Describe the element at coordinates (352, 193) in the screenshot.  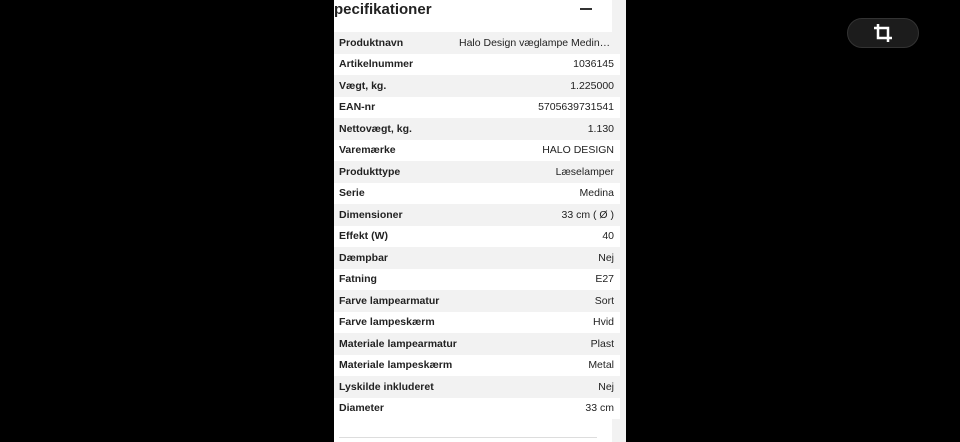
I see `spec-key: Serie` at that location.